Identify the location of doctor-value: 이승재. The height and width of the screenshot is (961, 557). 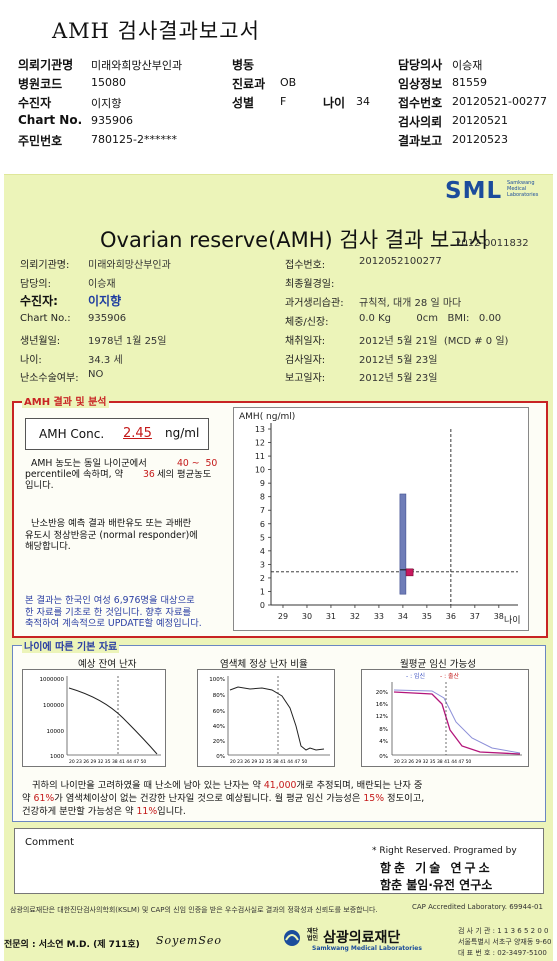
(467, 65).